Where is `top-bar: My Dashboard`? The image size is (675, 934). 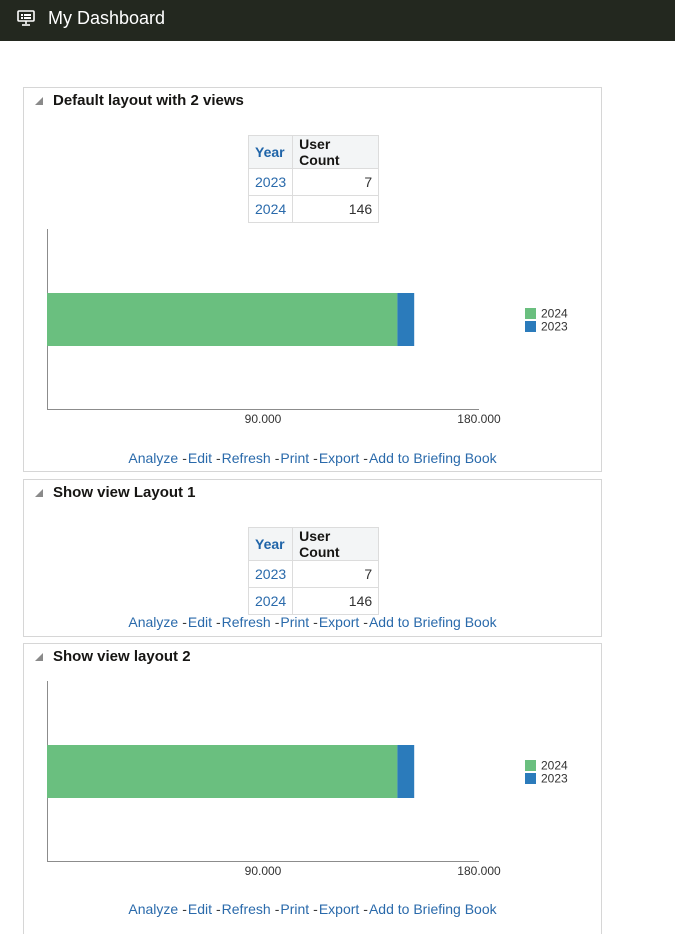 top-bar: My Dashboard is located at coordinates (337, 20).